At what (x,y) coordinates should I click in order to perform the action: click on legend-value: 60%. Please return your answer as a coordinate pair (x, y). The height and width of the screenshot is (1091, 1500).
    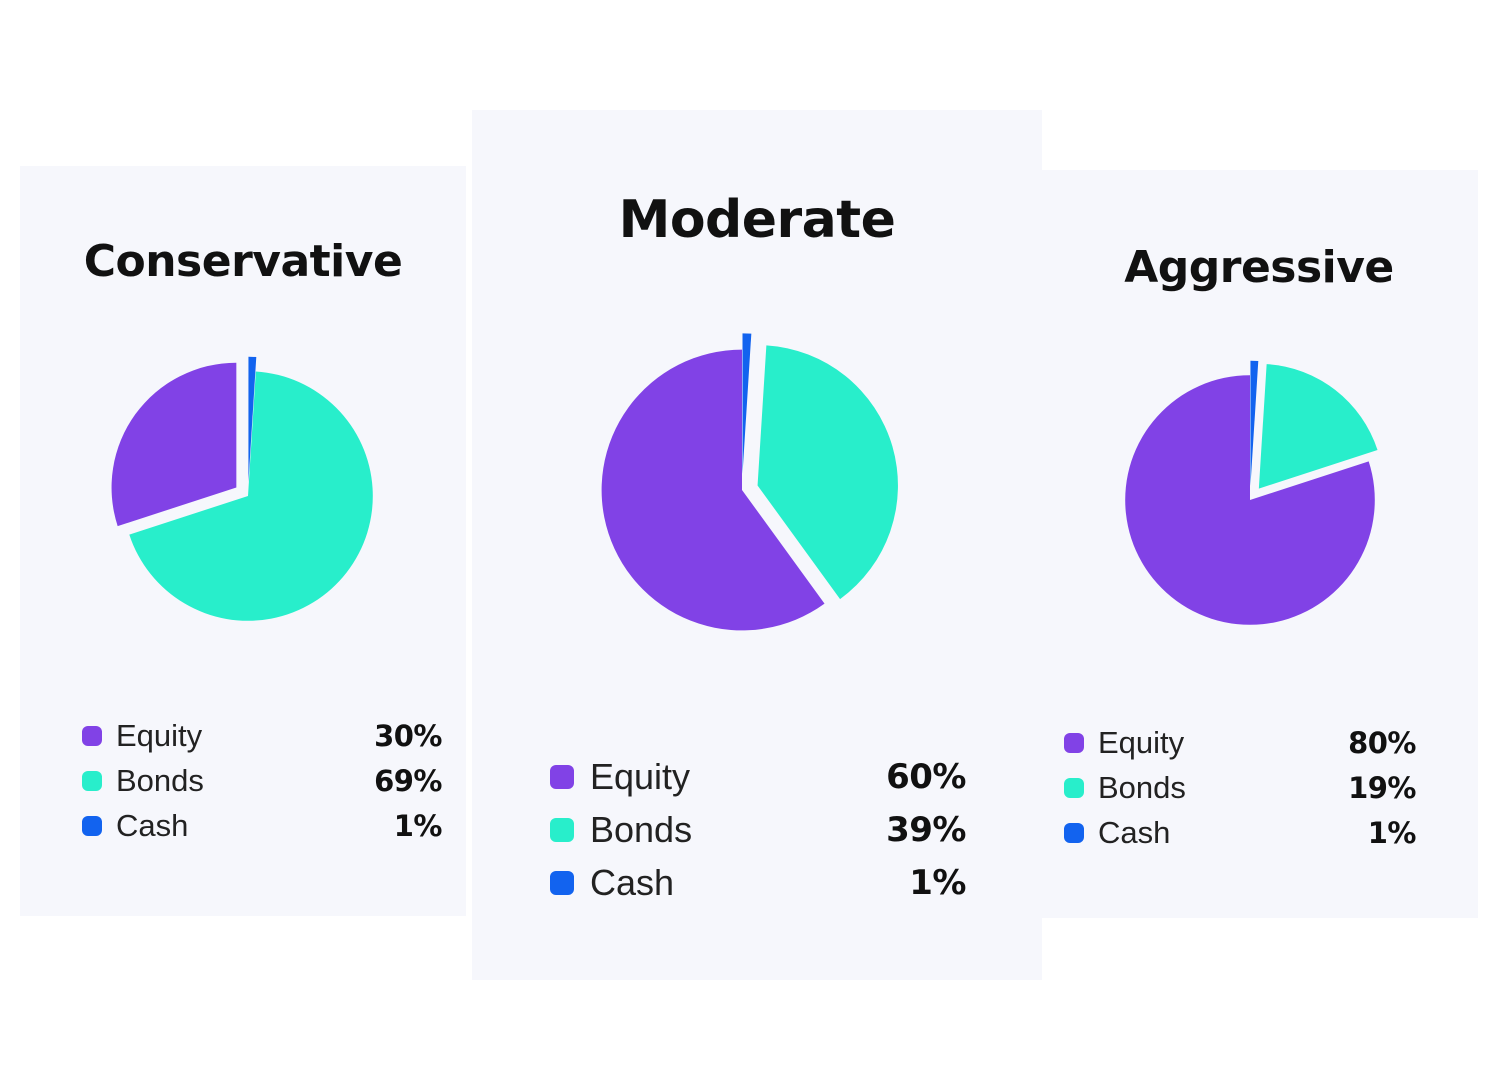
    Looking at the image, I should click on (926, 776).